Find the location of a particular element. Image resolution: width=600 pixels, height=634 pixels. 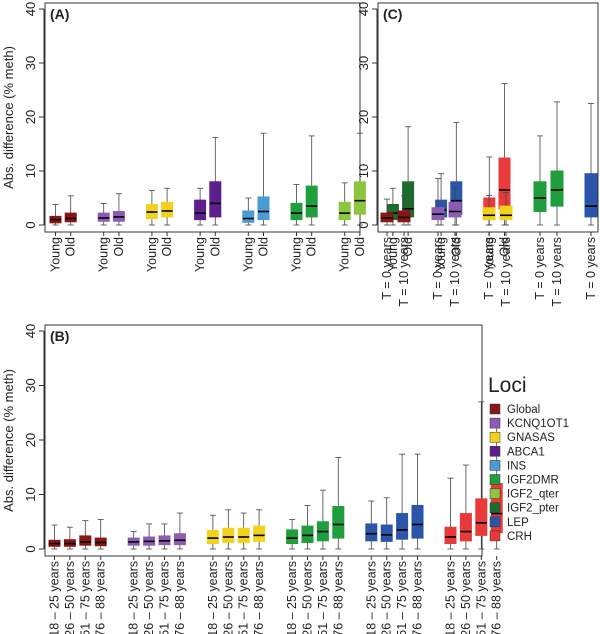

legend-item: Global is located at coordinates (514, 409).